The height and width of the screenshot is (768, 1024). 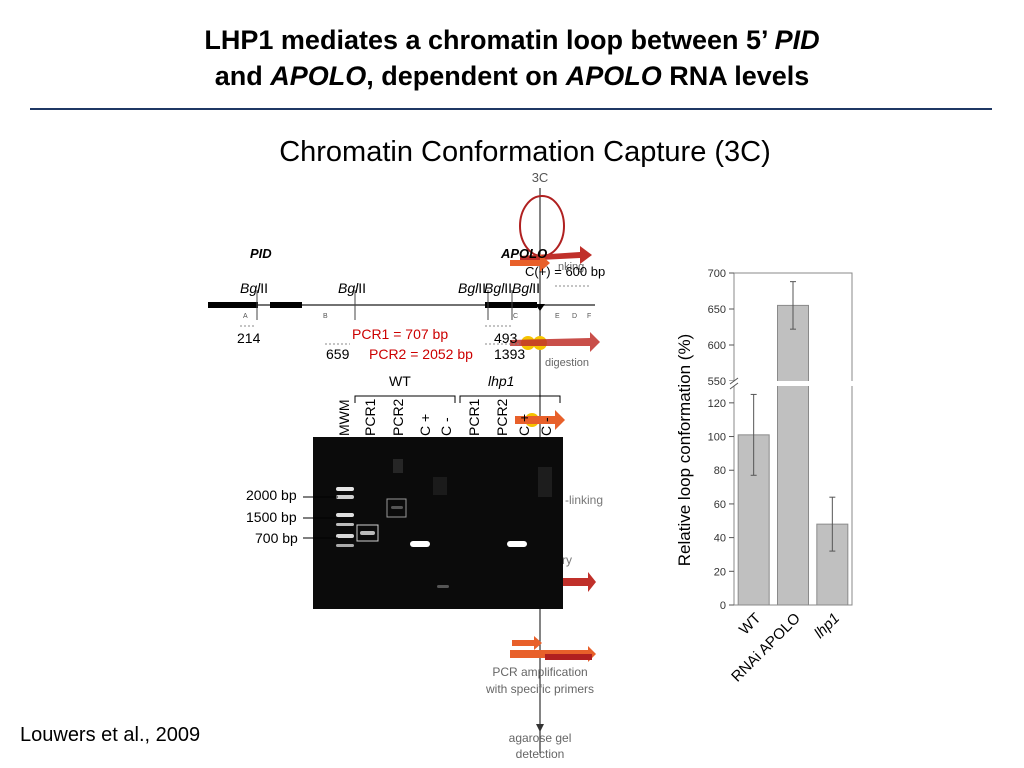 I want to click on c-plus-size: C(+) = 600 bp, so click(x=565, y=271).